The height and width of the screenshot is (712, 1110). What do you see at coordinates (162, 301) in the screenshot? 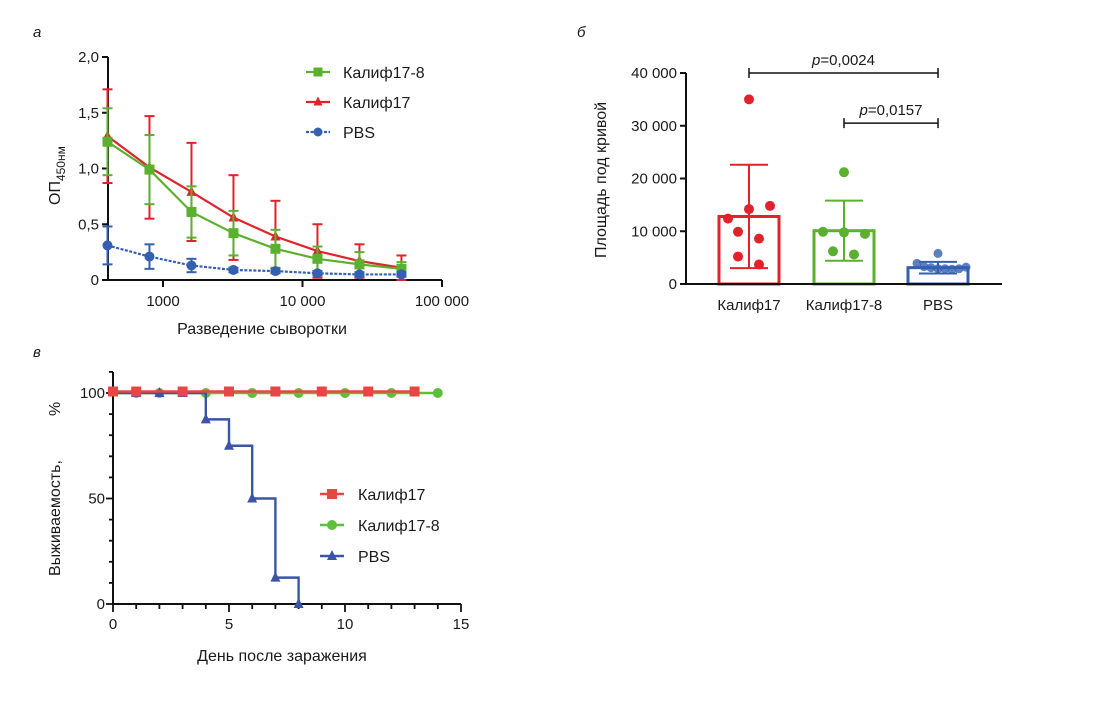
I see `x-tick-label: 1000` at bounding box center [162, 301].